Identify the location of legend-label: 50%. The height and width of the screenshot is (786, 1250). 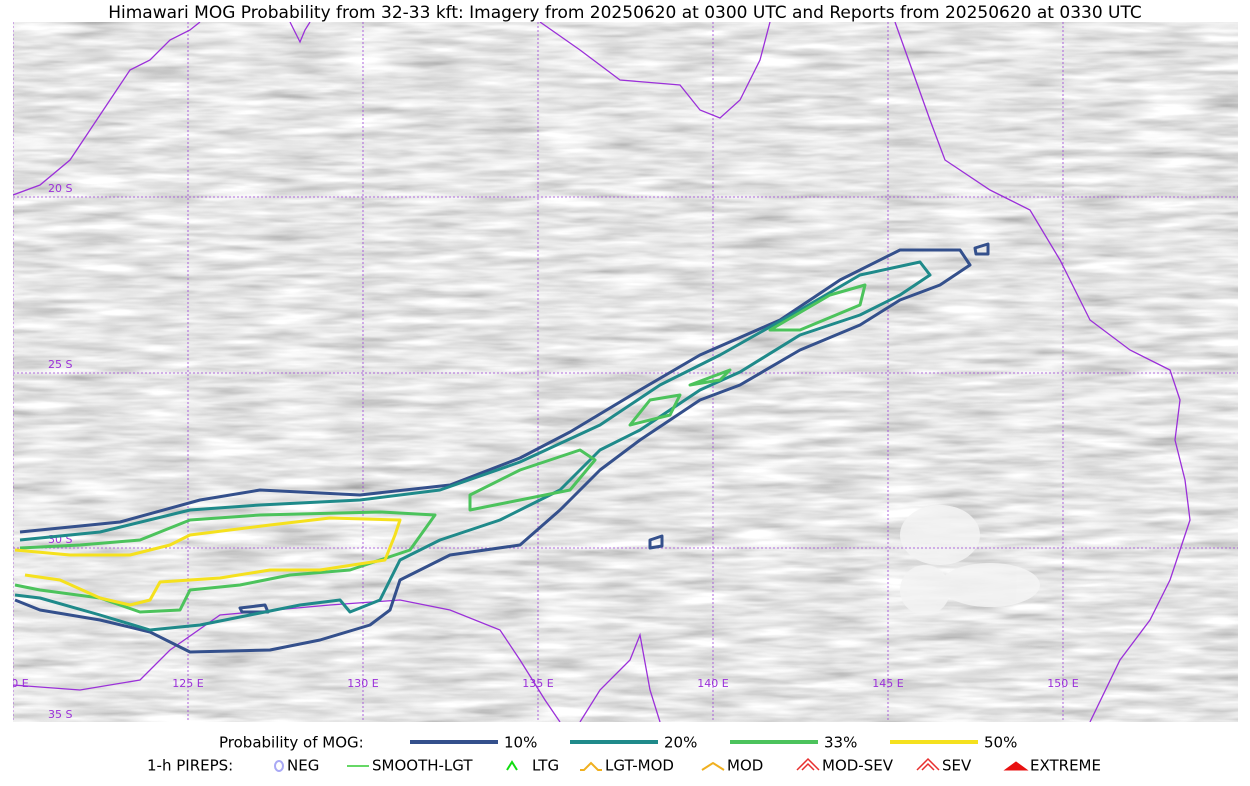
(1000, 743).